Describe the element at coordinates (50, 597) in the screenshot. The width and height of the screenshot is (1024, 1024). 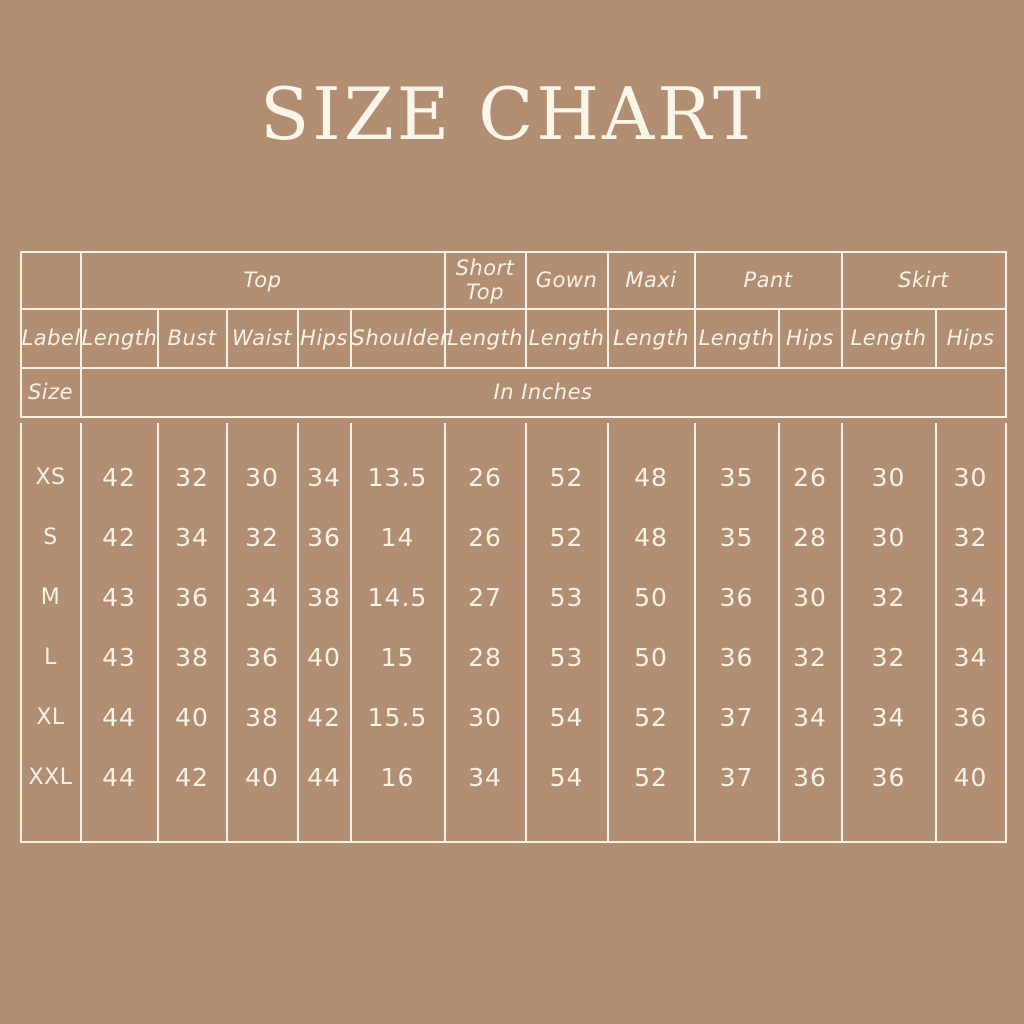
I see `size-cell: M` at that location.